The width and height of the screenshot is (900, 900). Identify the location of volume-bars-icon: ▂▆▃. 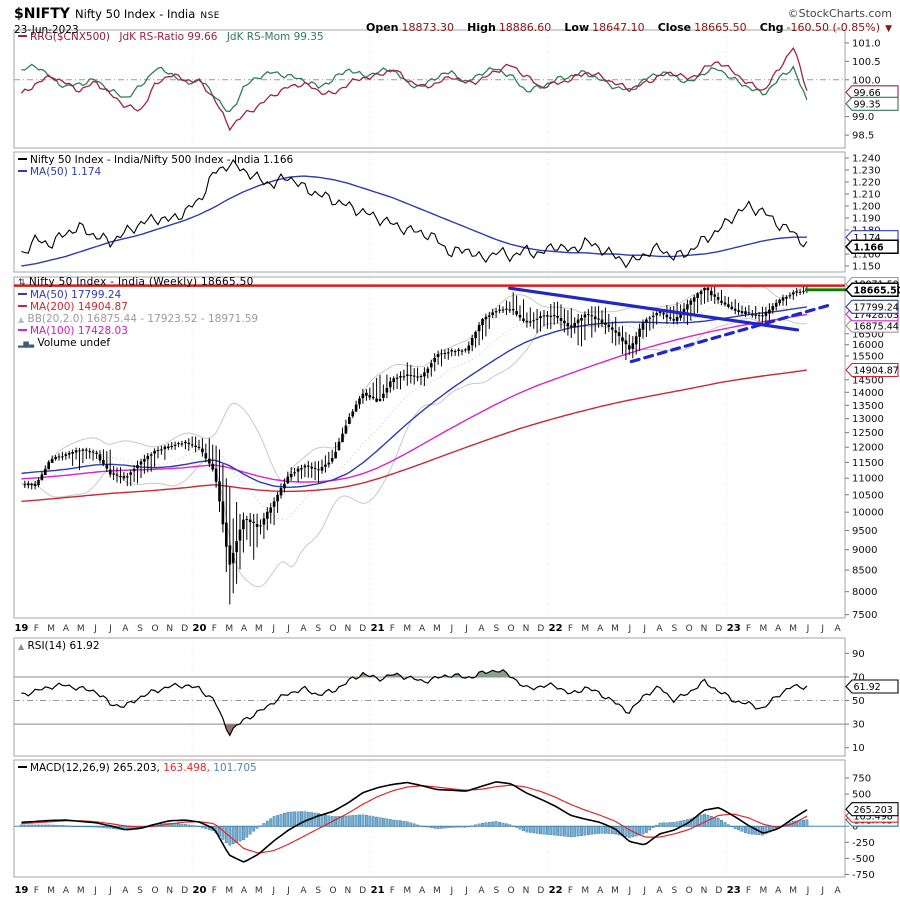
(26, 344).